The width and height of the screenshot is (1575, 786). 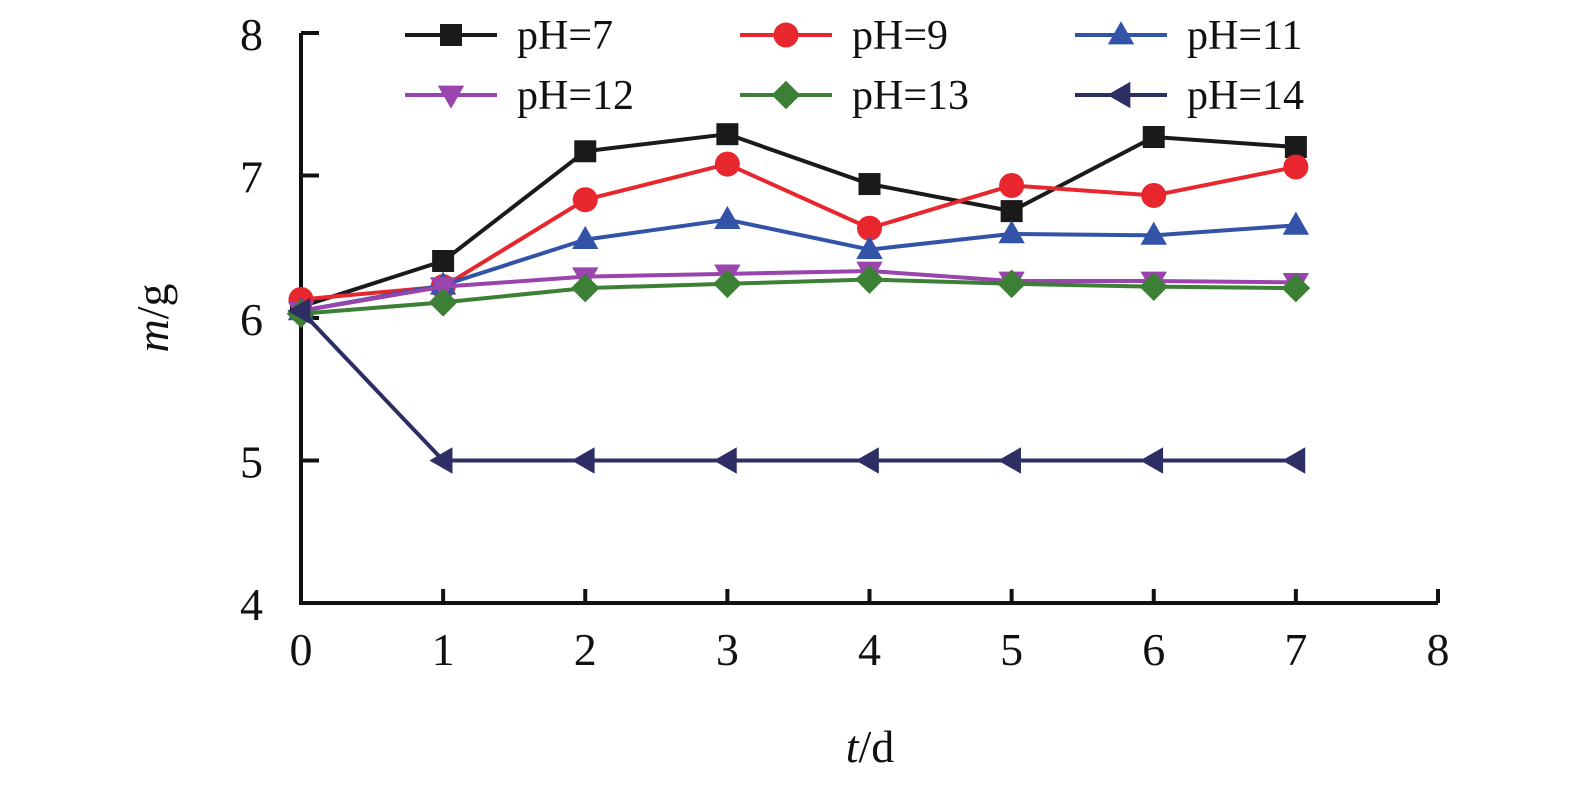 What do you see at coordinates (251, 177) in the screenshot?
I see `y-tick-label: 7` at bounding box center [251, 177].